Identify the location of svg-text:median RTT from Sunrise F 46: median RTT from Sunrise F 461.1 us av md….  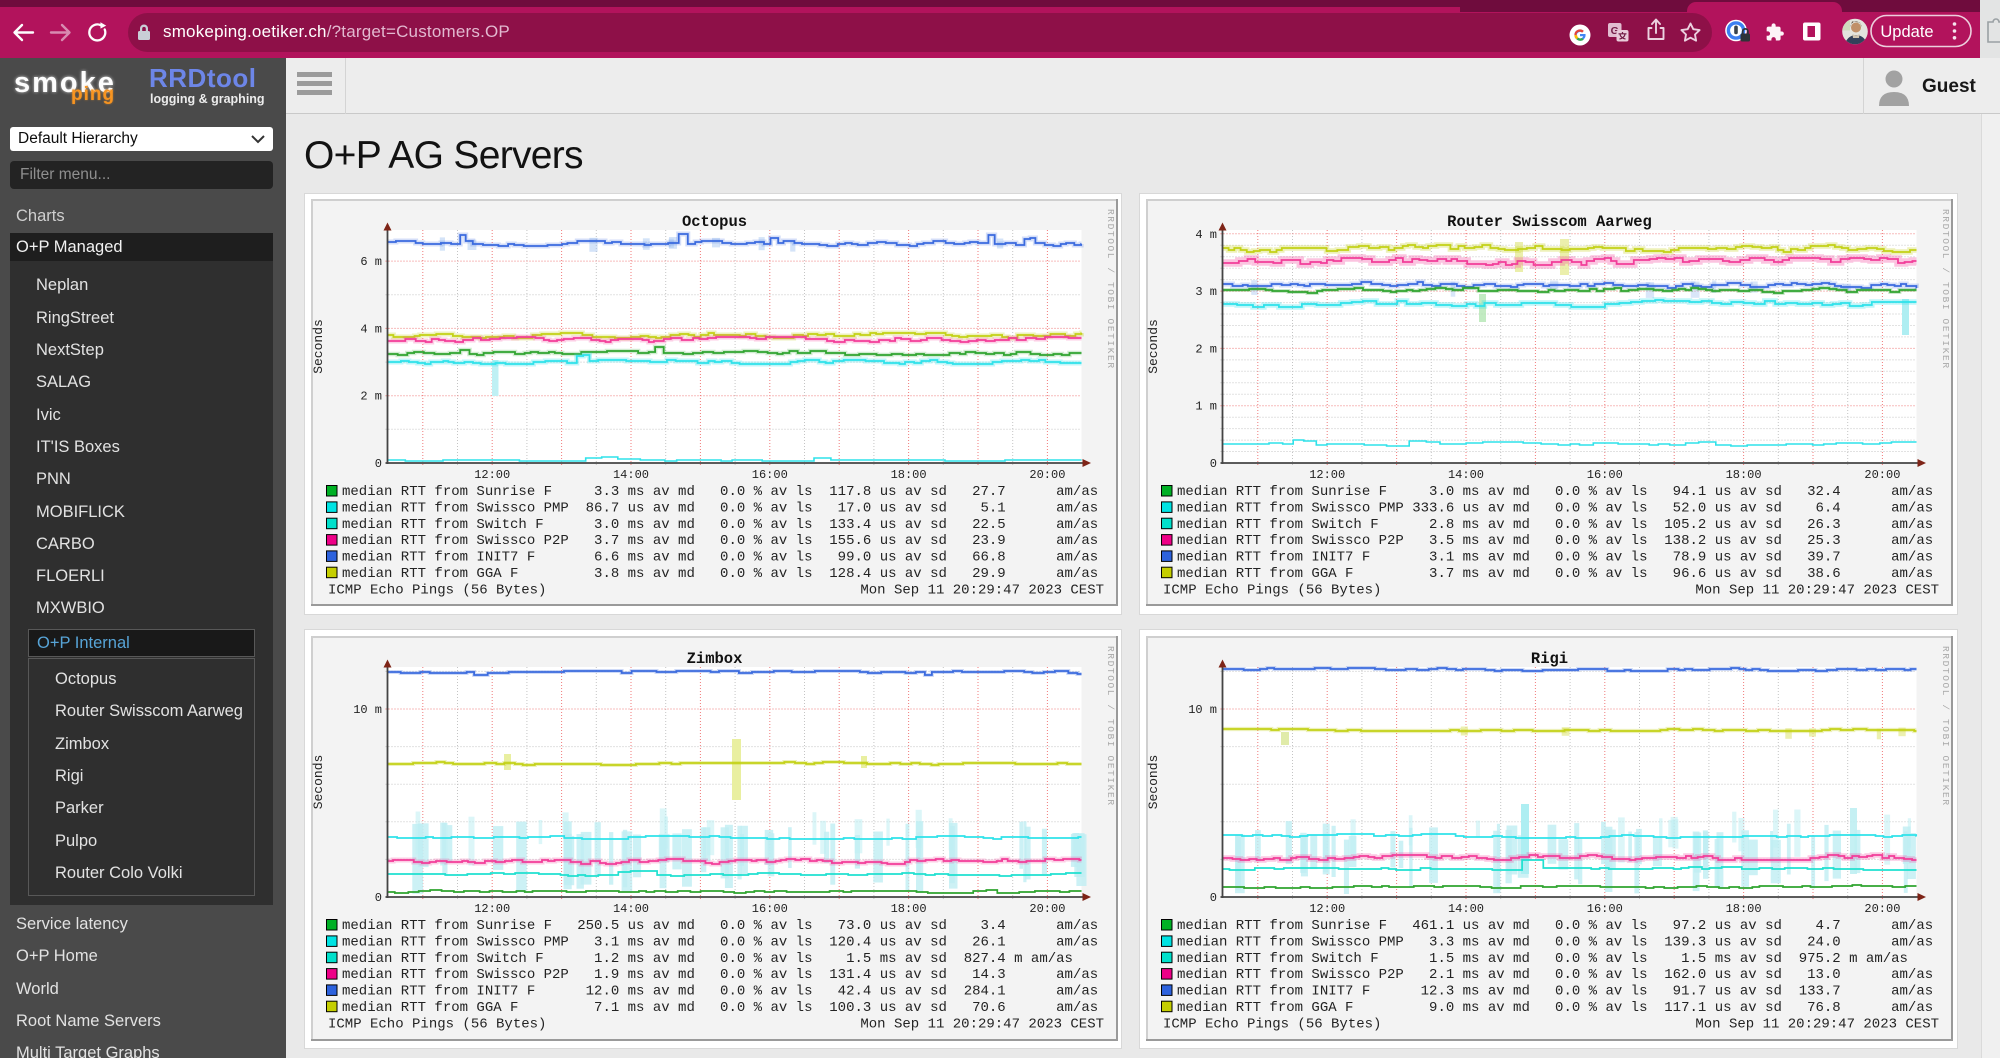
(1555, 926).